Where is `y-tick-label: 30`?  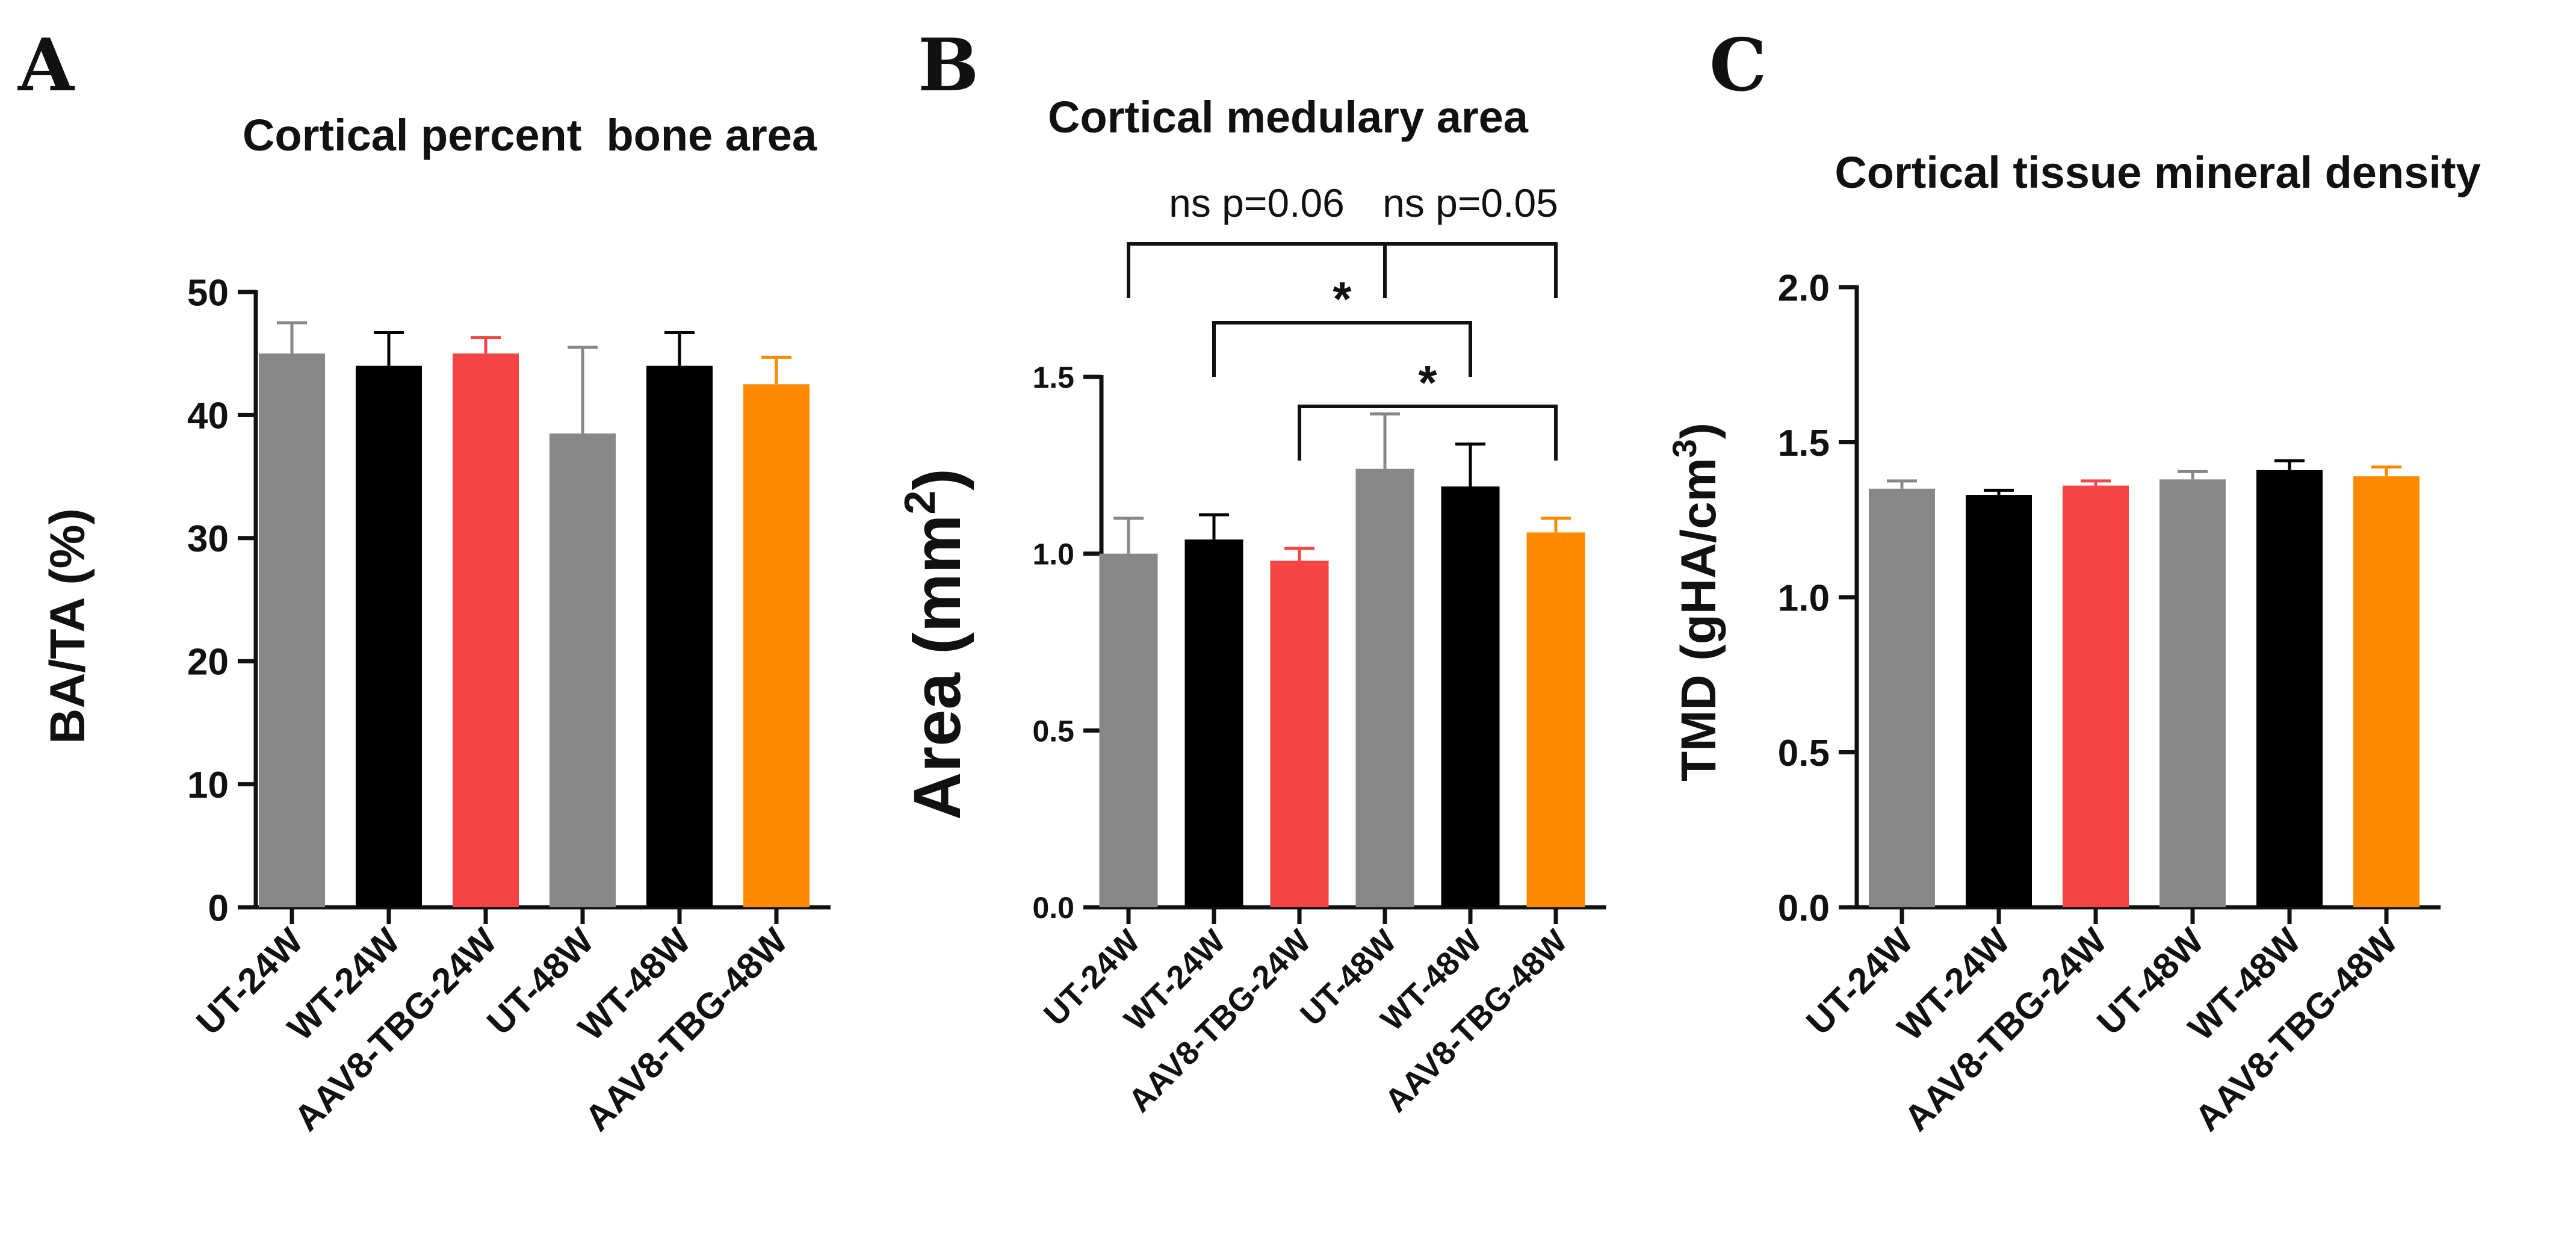
y-tick-label: 30 is located at coordinates (208, 539).